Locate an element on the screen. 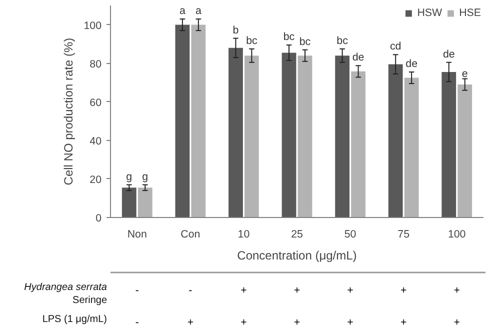  y-tick-label: 80 is located at coordinates (96, 64).